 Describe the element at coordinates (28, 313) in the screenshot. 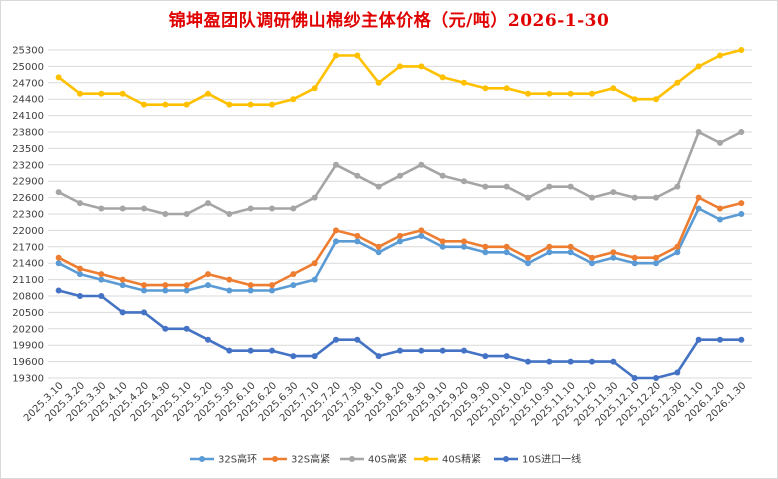

I see `y-tick-label: 20500` at that location.